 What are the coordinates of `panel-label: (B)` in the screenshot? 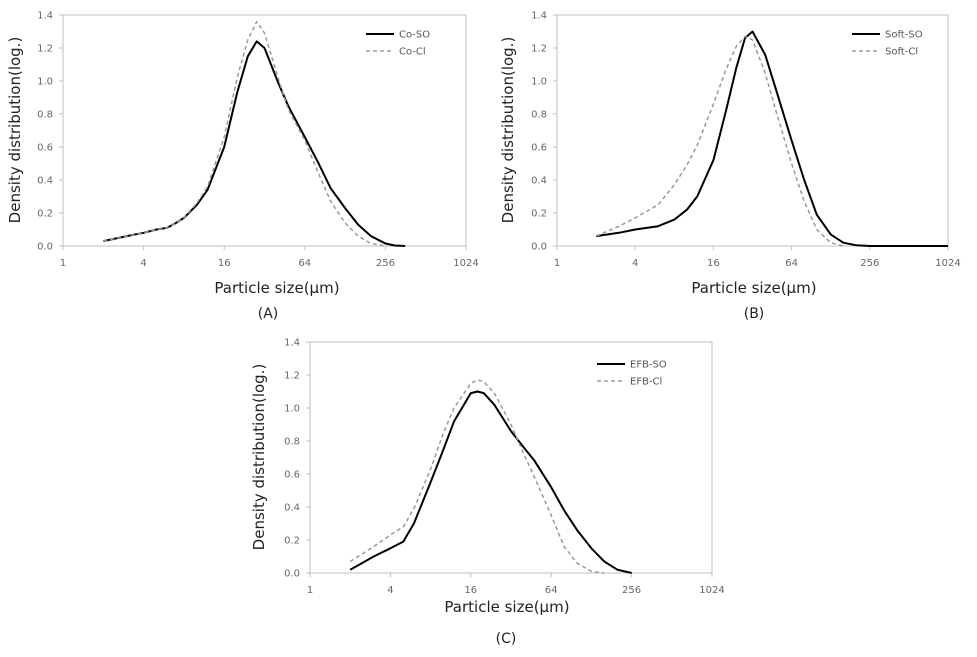 It's located at (754, 314).